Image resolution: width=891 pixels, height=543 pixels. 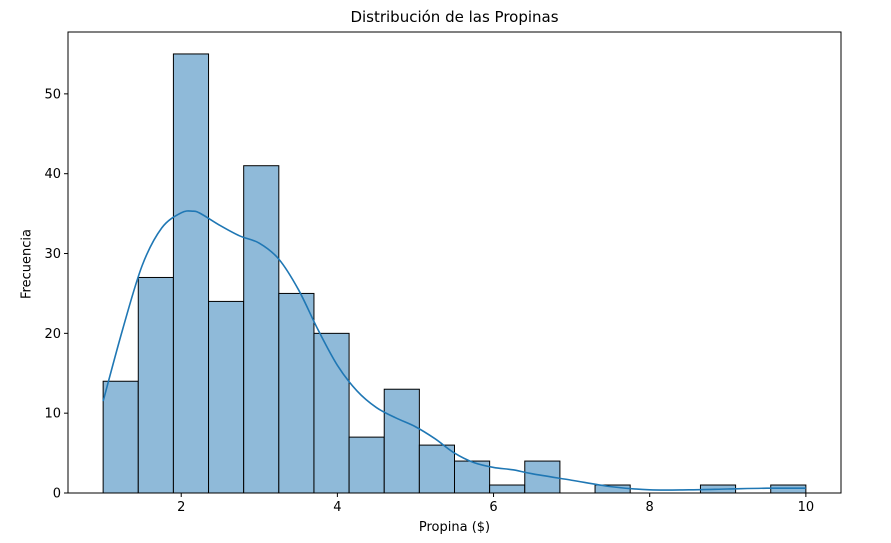 I want to click on x-tick-label: 6, so click(x=493, y=507).